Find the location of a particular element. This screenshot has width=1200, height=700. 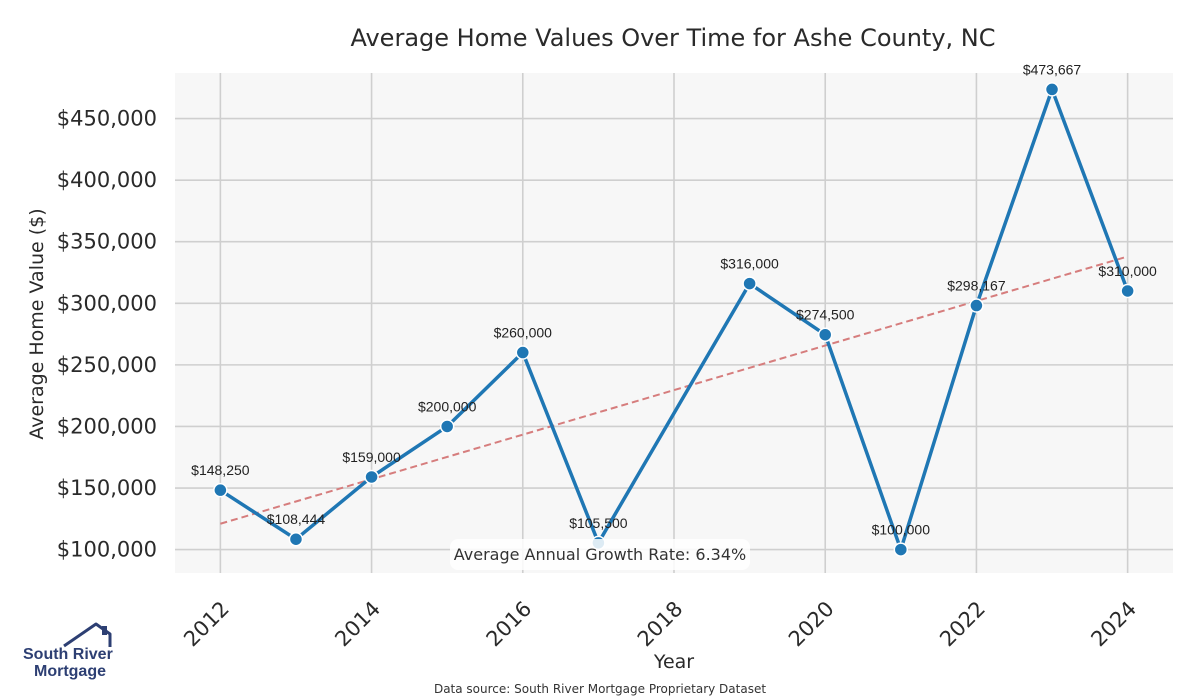

x-axis-ticks: 2012 2014 2016 2018 2020 2022 2024 is located at coordinates (660, 624).